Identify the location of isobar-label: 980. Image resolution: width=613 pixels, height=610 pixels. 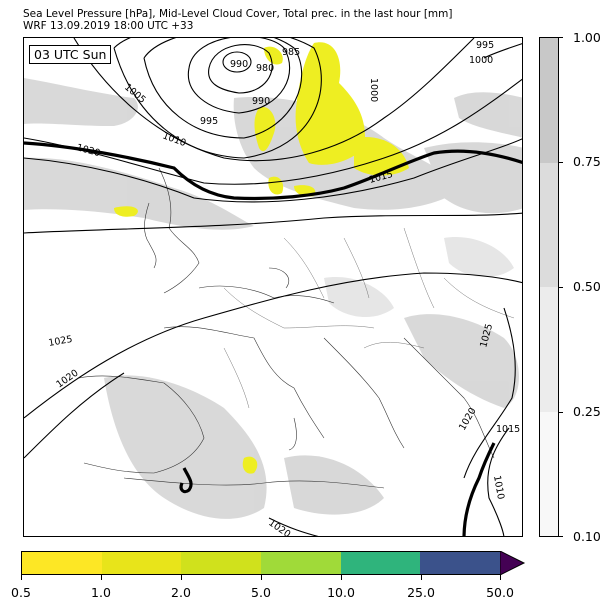
(265, 68).